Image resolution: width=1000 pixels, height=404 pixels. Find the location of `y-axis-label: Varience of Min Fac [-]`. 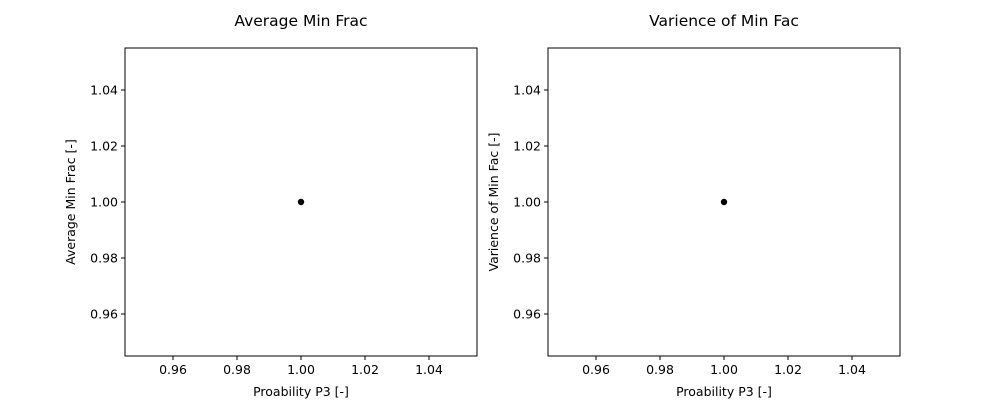

y-axis-label: Varience of Min Fac [-] is located at coordinates (493, 202).